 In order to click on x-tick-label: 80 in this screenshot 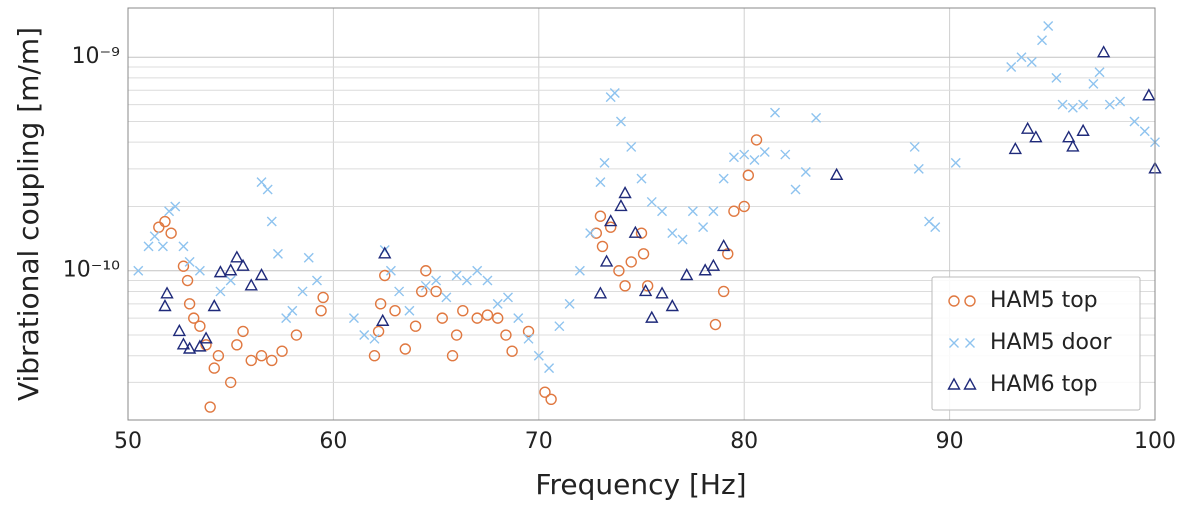, I will do `click(744, 441)`.